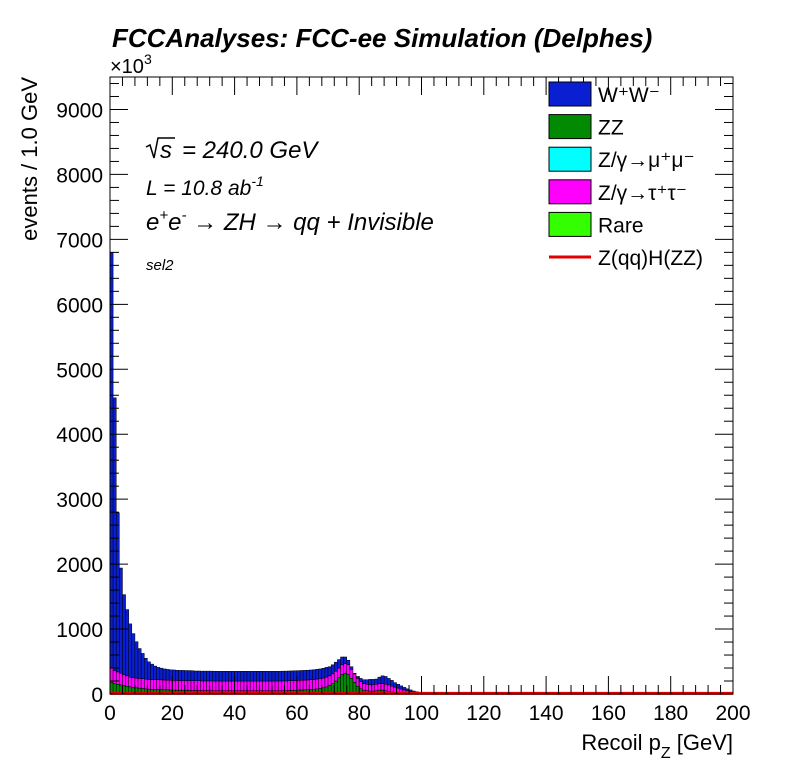 The image size is (796, 772). What do you see at coordinates (79, 240) in the screenshot?
I see `y-tick-label: 7000` at bounding box center [79, 240].